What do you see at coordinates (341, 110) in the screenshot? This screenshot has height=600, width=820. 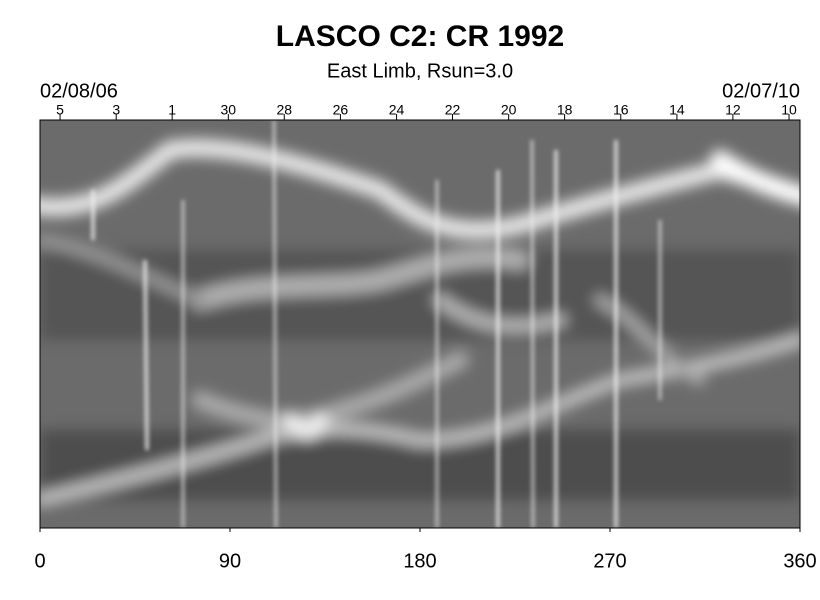 I see `top-tick-label: 26` at bounding box center [341, 110].